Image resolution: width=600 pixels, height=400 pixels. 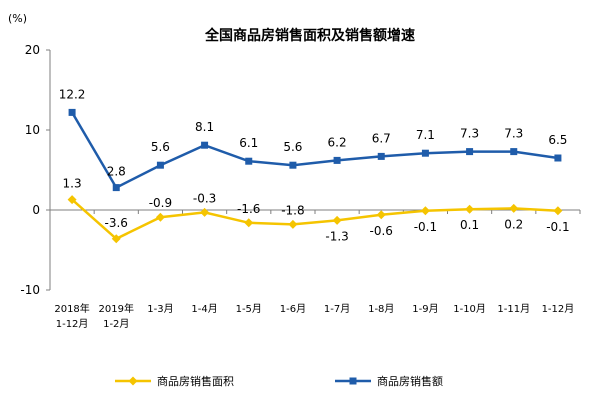 What do you see at coordinates (309, 35) in the screenshot?
I see `chart-title: 全国商品房销售面积及销售额增速` at bounding box center [309, 35].